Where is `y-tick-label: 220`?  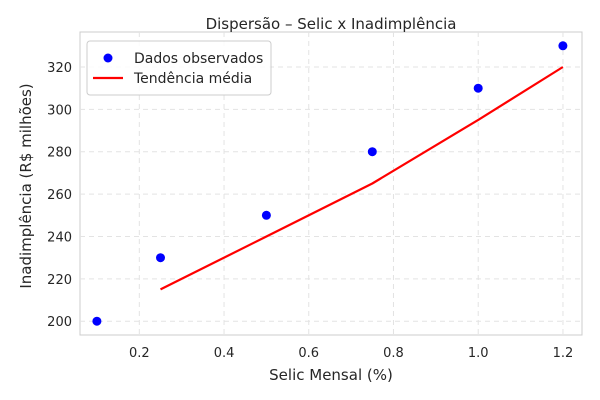
y-tick-label: 220 is located at coordinates (59, 280).